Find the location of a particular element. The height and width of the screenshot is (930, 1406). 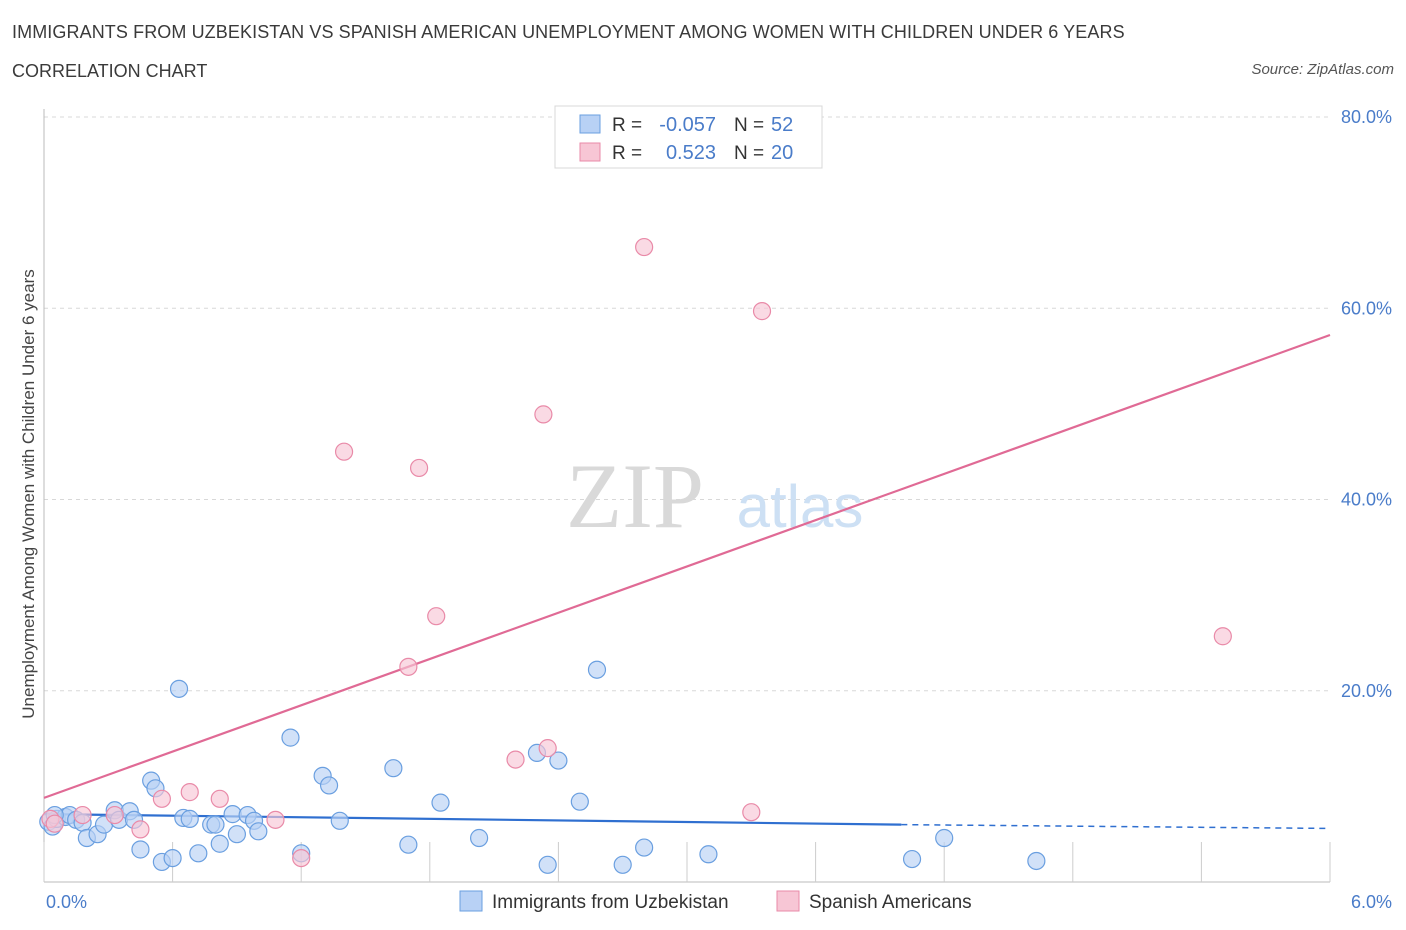

blue-swatch is located at coordinates (590, 124).